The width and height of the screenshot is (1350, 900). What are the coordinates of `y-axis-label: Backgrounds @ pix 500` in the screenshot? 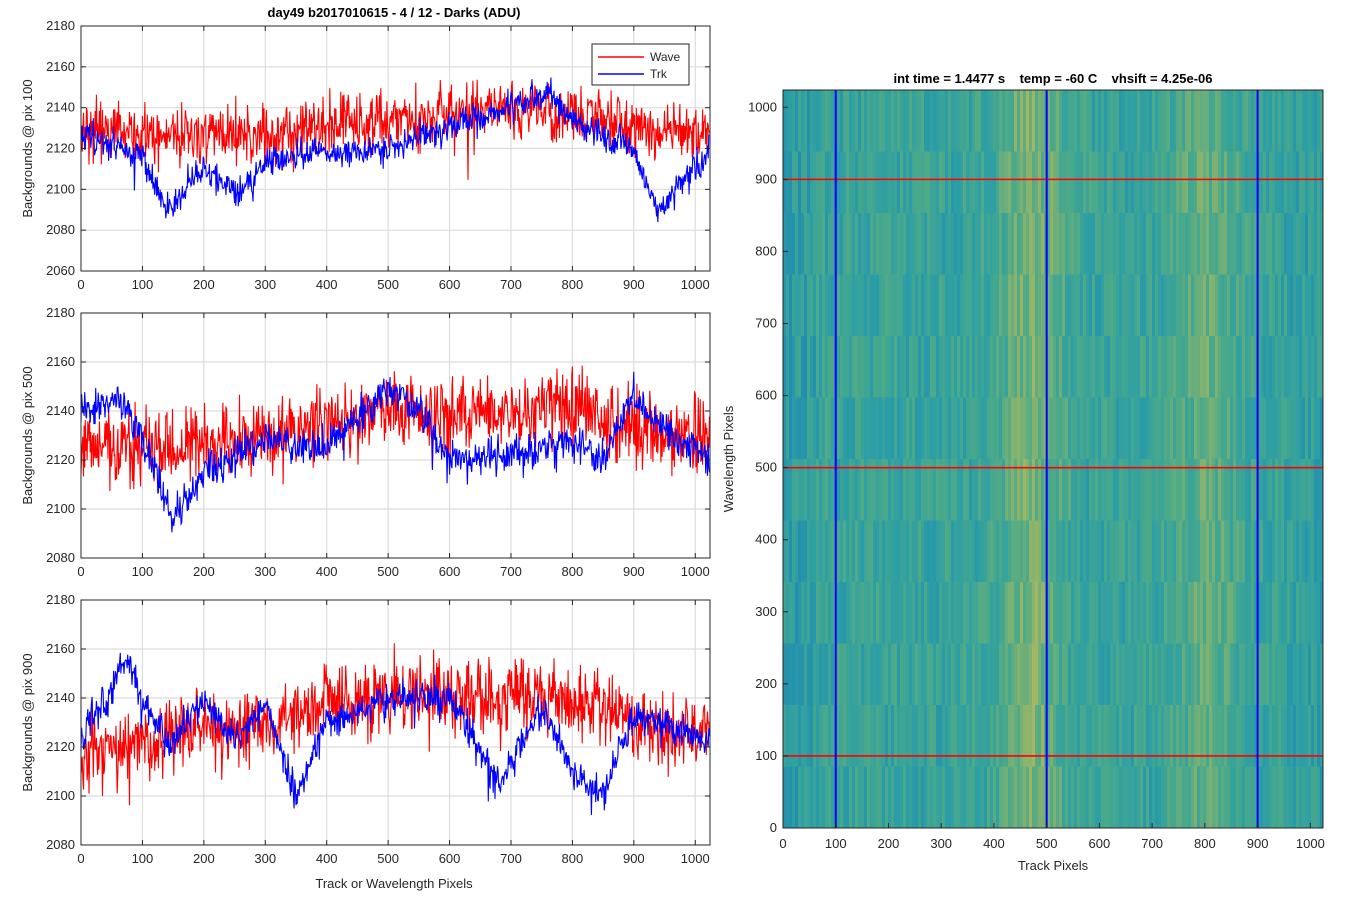 It's located at (27, 435).